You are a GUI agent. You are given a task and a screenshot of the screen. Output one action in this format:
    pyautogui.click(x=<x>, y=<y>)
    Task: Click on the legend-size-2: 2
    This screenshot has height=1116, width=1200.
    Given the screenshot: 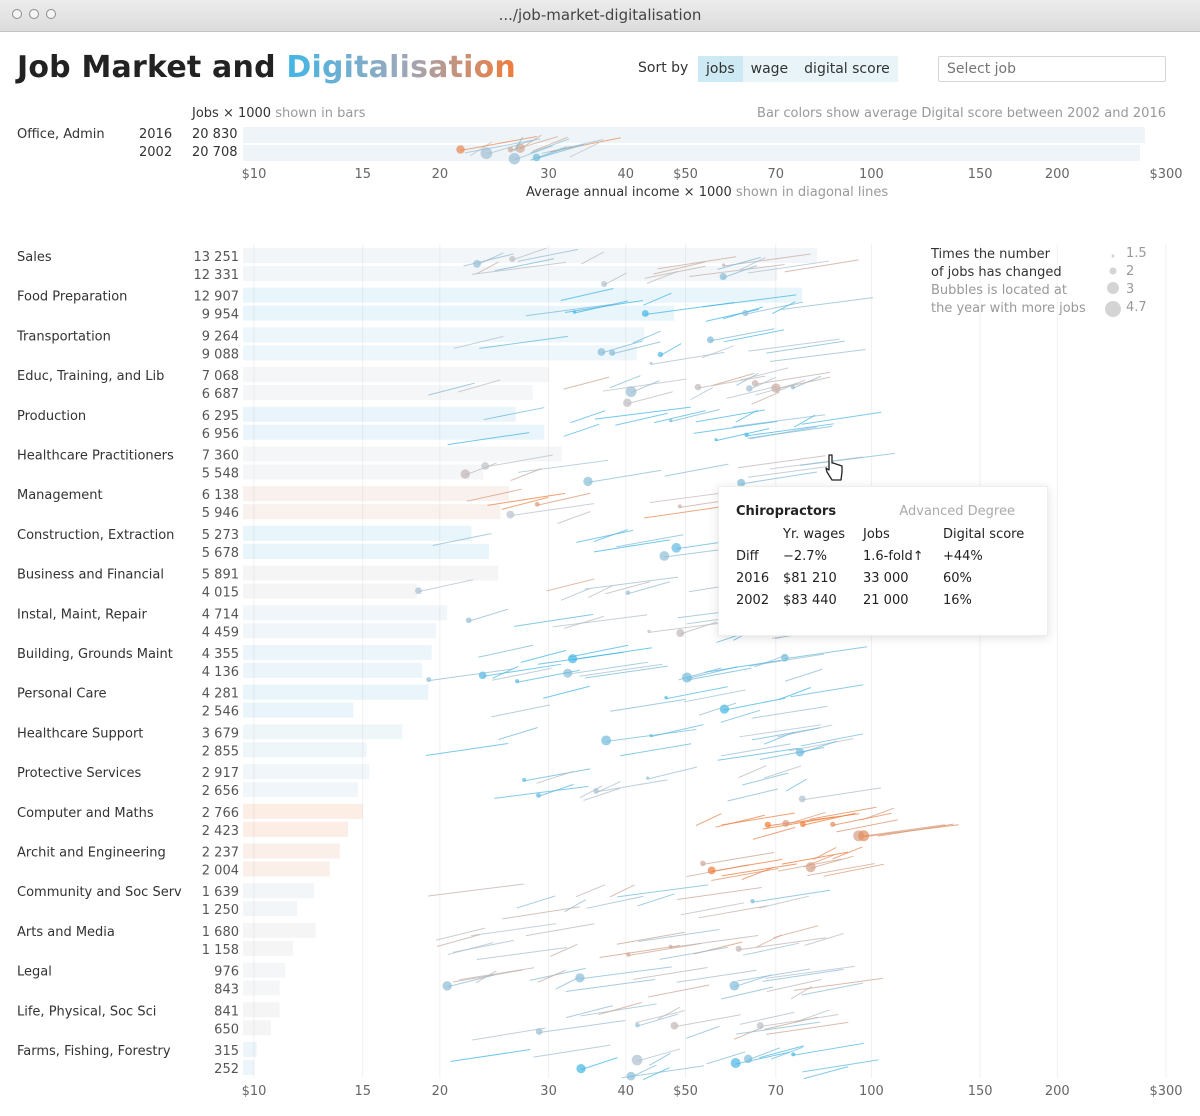 What is the action you would take?
    pyautogui.click(x=1130, y=271)
    